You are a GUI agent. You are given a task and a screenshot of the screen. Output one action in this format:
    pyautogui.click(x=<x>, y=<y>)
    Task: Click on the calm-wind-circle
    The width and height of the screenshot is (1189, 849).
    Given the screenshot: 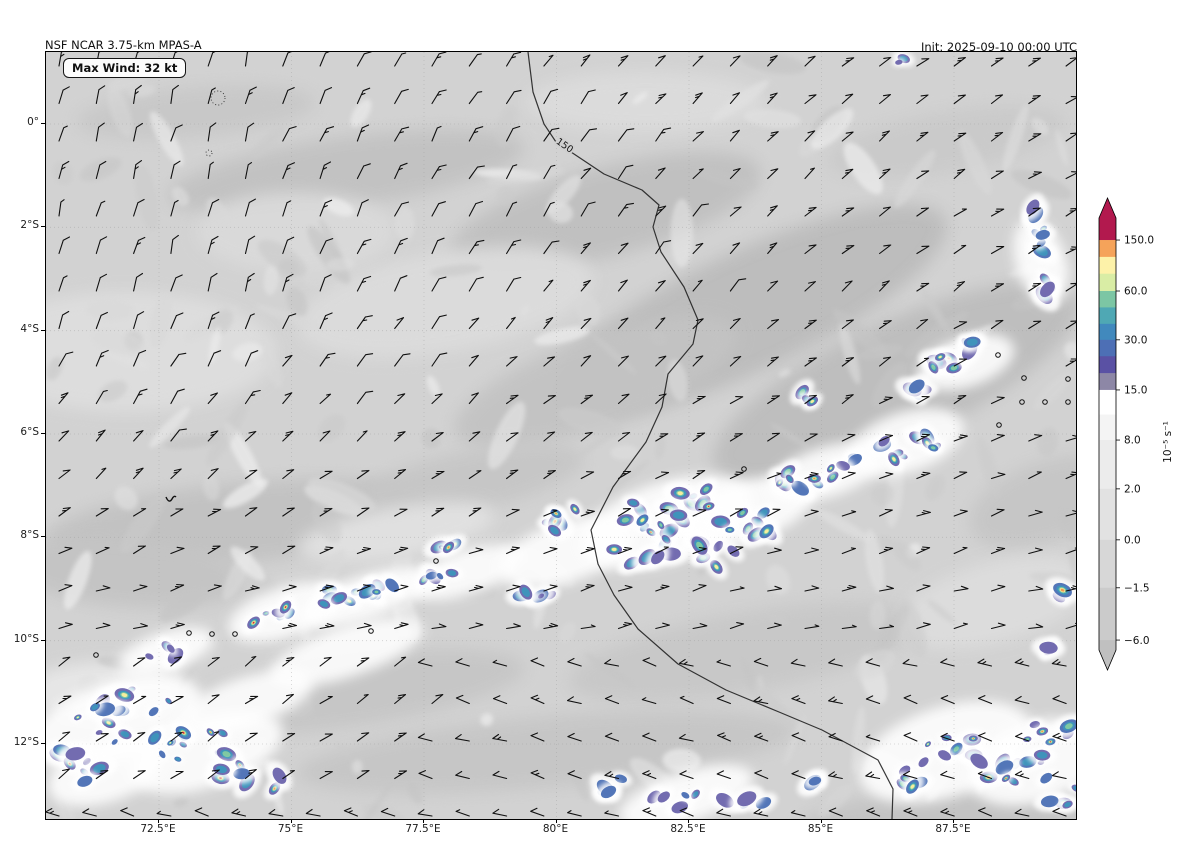 What is the action you would take?
    pyautogui.click(x=998, y=355)
    